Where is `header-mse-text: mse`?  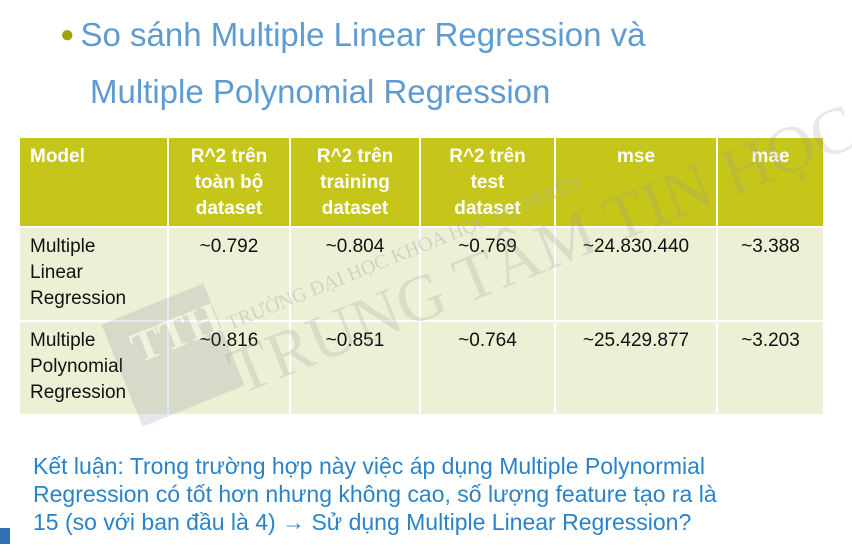 header-mse-text: mse is located at coordinates (636, 156).